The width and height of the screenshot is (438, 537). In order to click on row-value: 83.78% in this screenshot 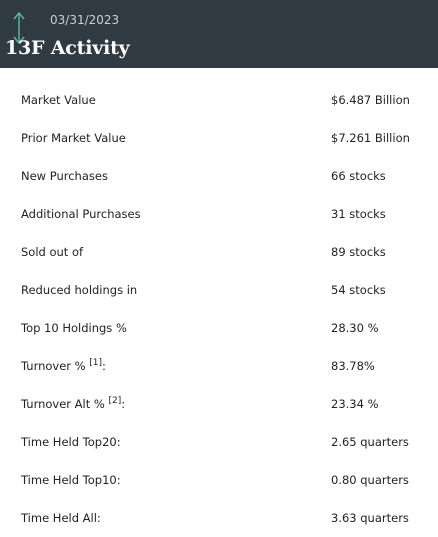, I will do `click(353, 366)`.